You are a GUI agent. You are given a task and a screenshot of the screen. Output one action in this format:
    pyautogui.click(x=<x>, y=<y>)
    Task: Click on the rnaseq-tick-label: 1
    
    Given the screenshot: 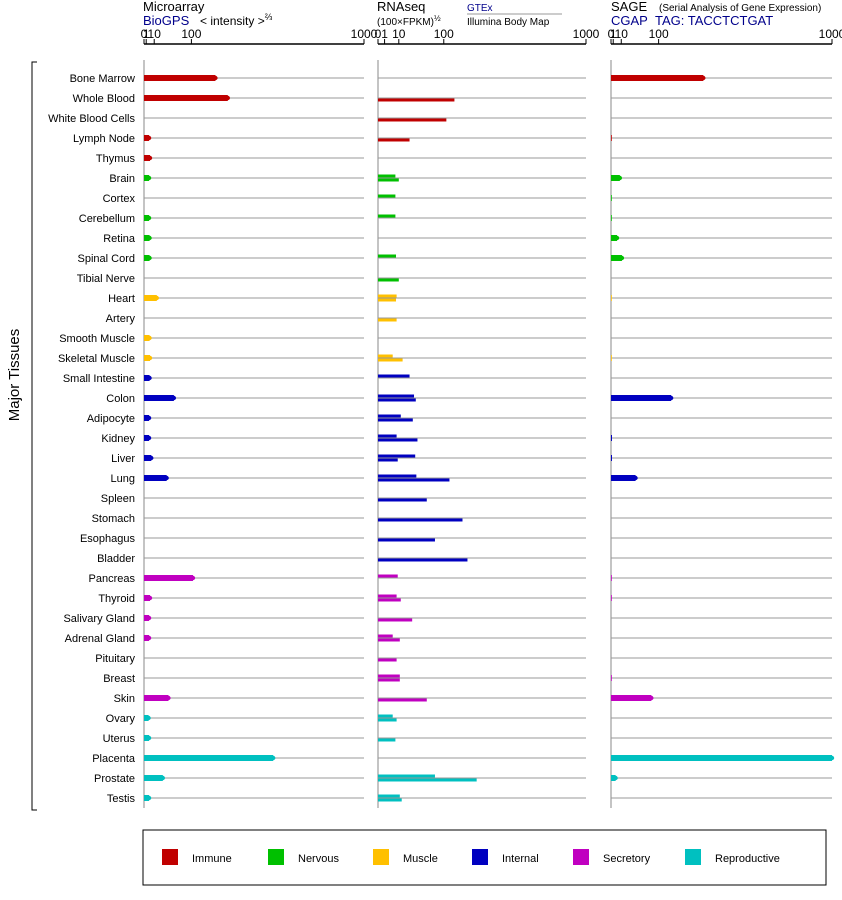 What is the action you would take?
    pyautogui.click(x=384, y=34)
    